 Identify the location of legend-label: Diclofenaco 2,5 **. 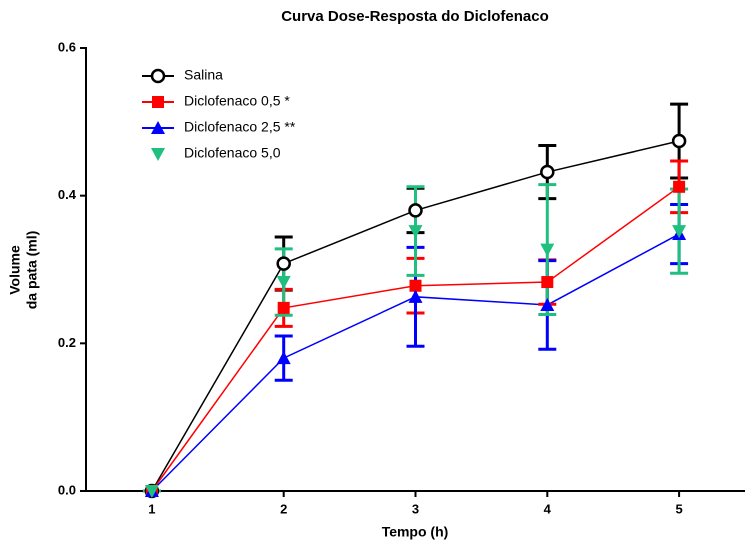
(240, 127).